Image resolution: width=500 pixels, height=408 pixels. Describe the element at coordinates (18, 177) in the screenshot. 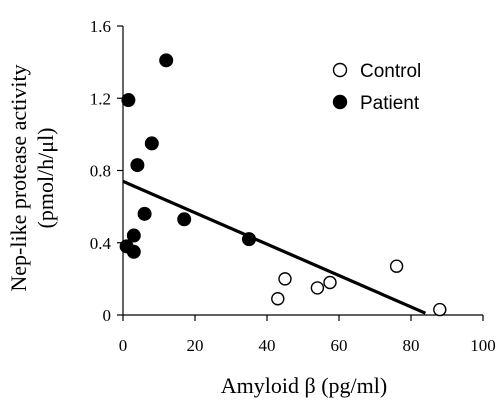

I see `y-axis-title: Nep-like protease activity` at that location.